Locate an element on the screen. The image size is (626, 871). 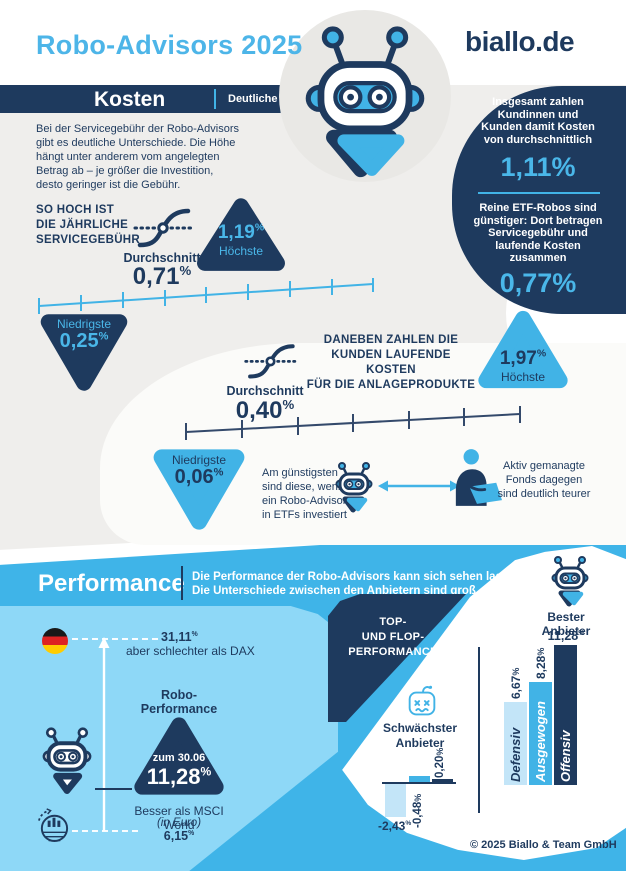
running-average-curve is located at coordinates (270, 360).